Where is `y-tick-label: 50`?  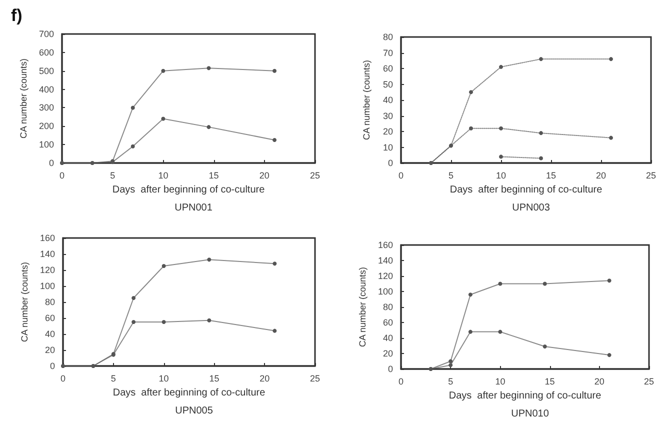 y-tick-label: 50 is located at coordinates (387, 84).